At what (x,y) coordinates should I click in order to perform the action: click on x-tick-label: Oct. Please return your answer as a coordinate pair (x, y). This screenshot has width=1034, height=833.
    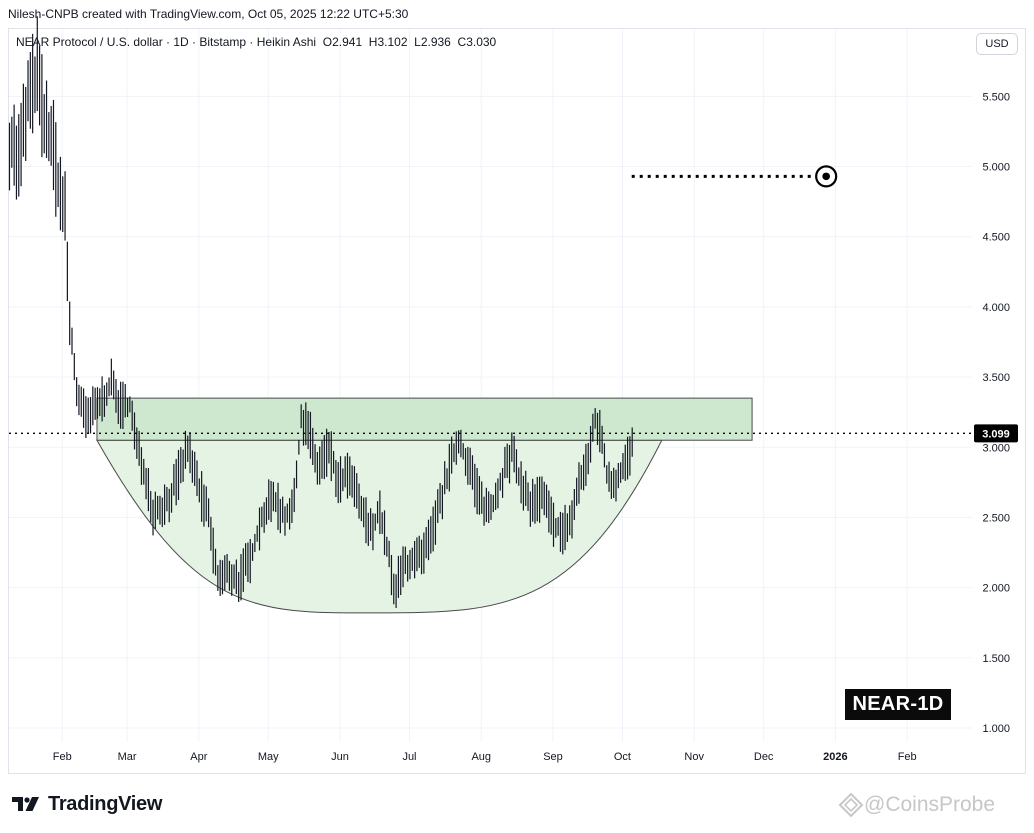
    Looking at the image, I should click on (622, 757).